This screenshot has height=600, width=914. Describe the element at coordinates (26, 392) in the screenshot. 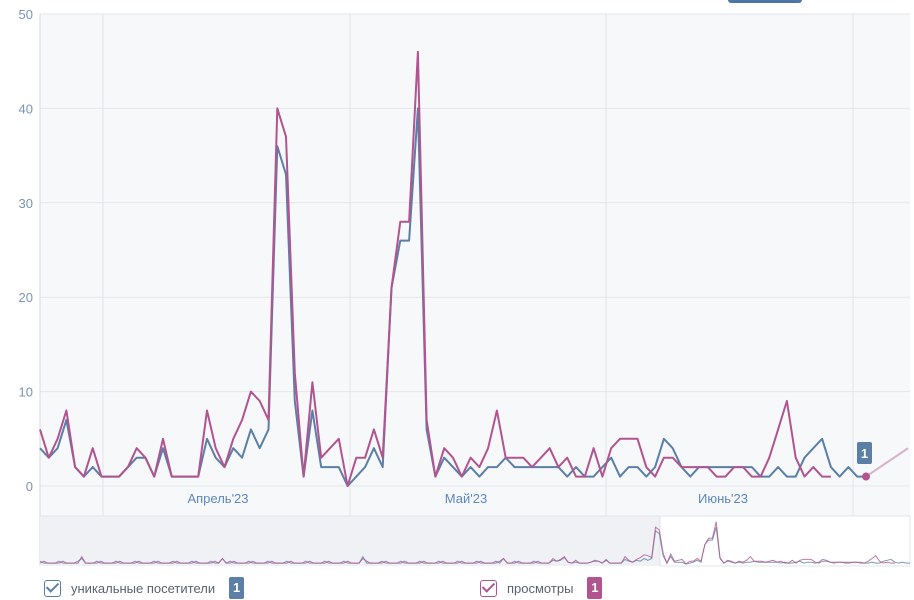

I see `y-tick-label: 10` at that location.